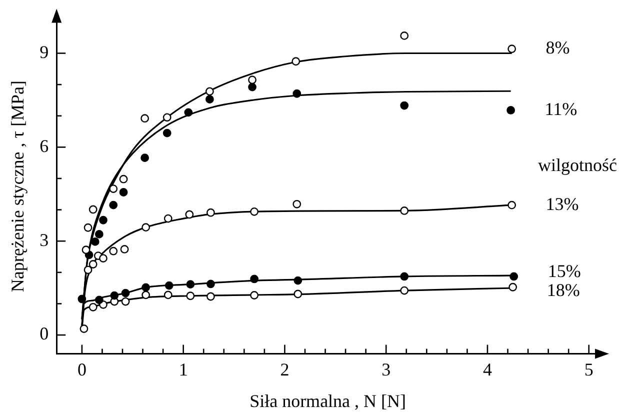  Describe the element at coordinates (44, 52) in the screenshot. I see `y-tick-label: 9` at that location.